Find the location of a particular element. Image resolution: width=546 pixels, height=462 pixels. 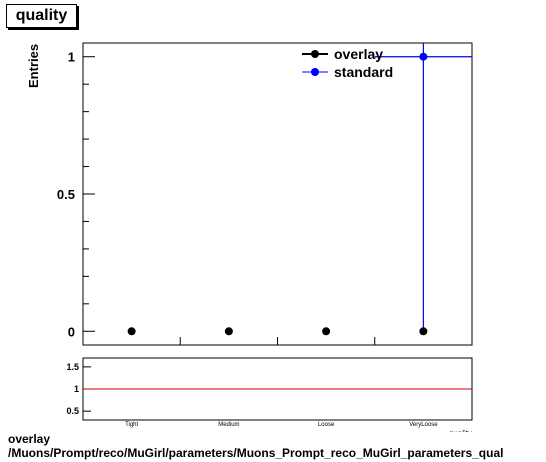

legend-standard-label: standard is located at coordinates (363, 72).